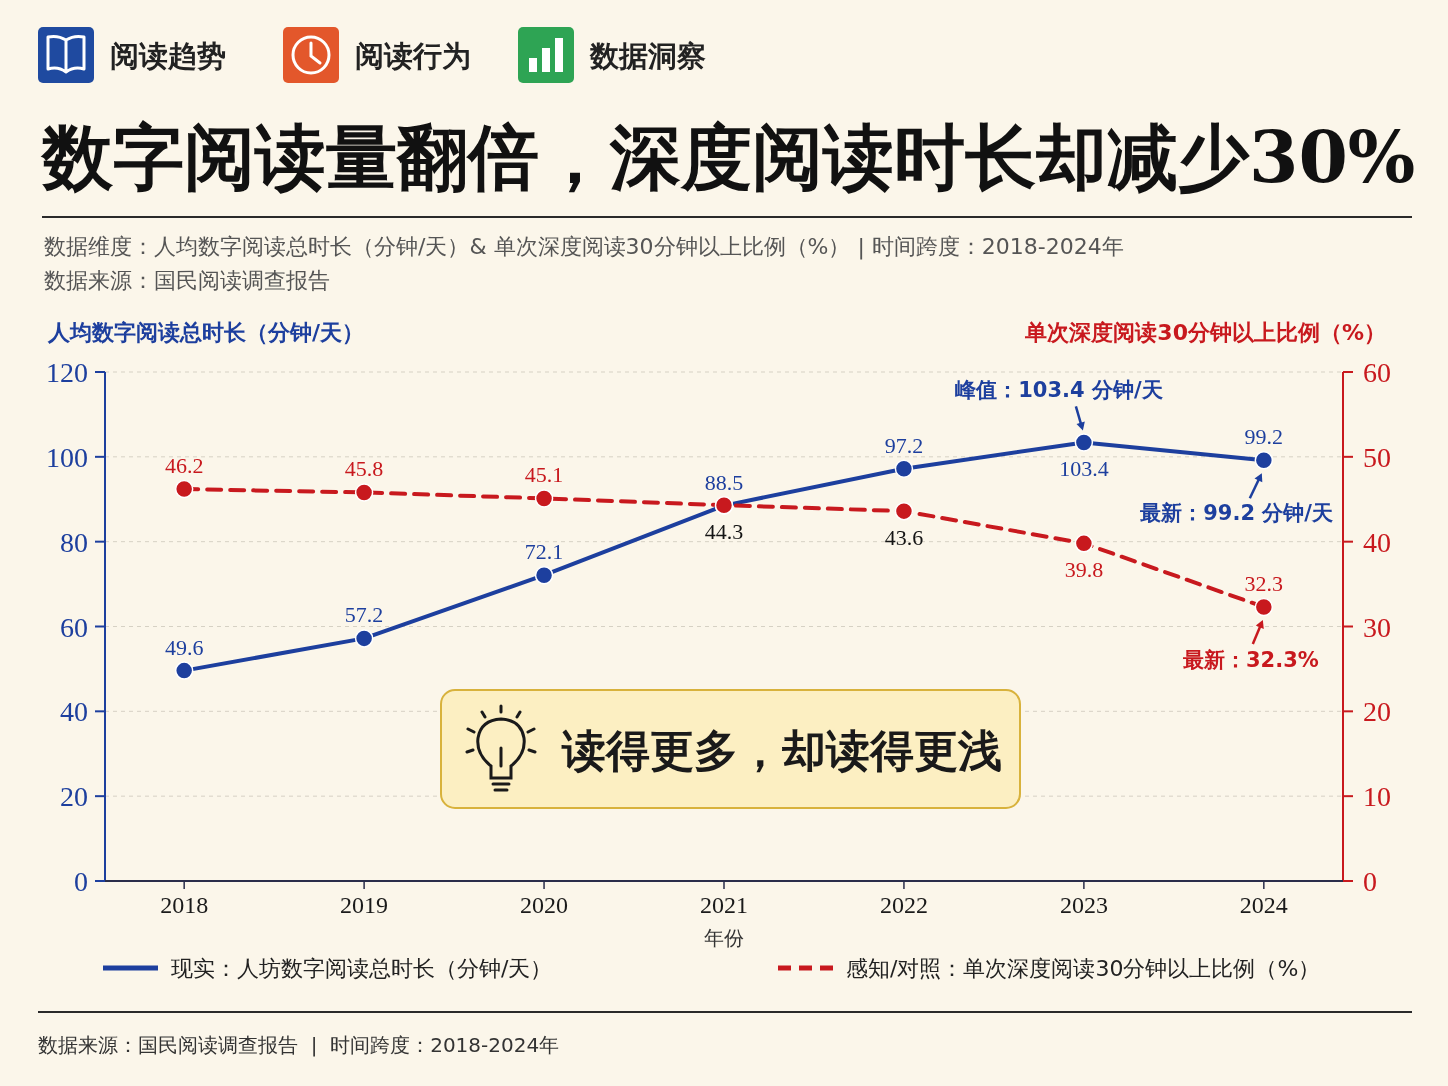 The height and width of the screenshot is (1086, 1448). I want to click on y-tick-label: 60, so click(74, 627).